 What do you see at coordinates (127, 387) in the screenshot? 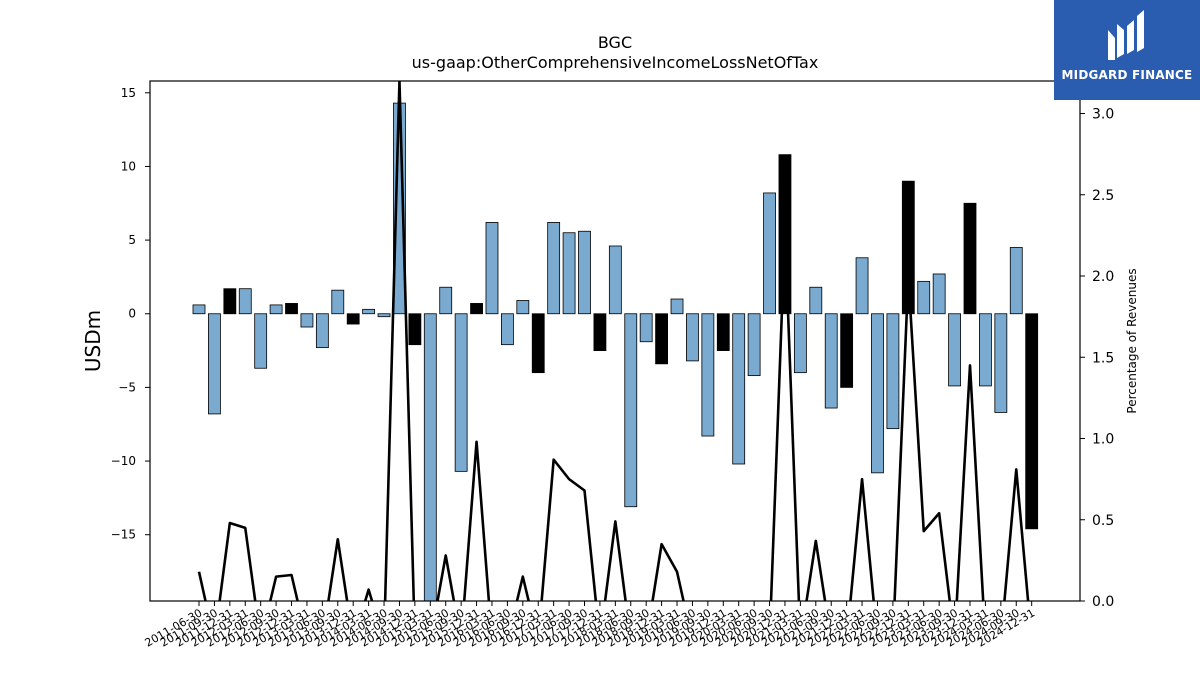
I see `y-tick-label: −5` at bounding box center [127, 387].